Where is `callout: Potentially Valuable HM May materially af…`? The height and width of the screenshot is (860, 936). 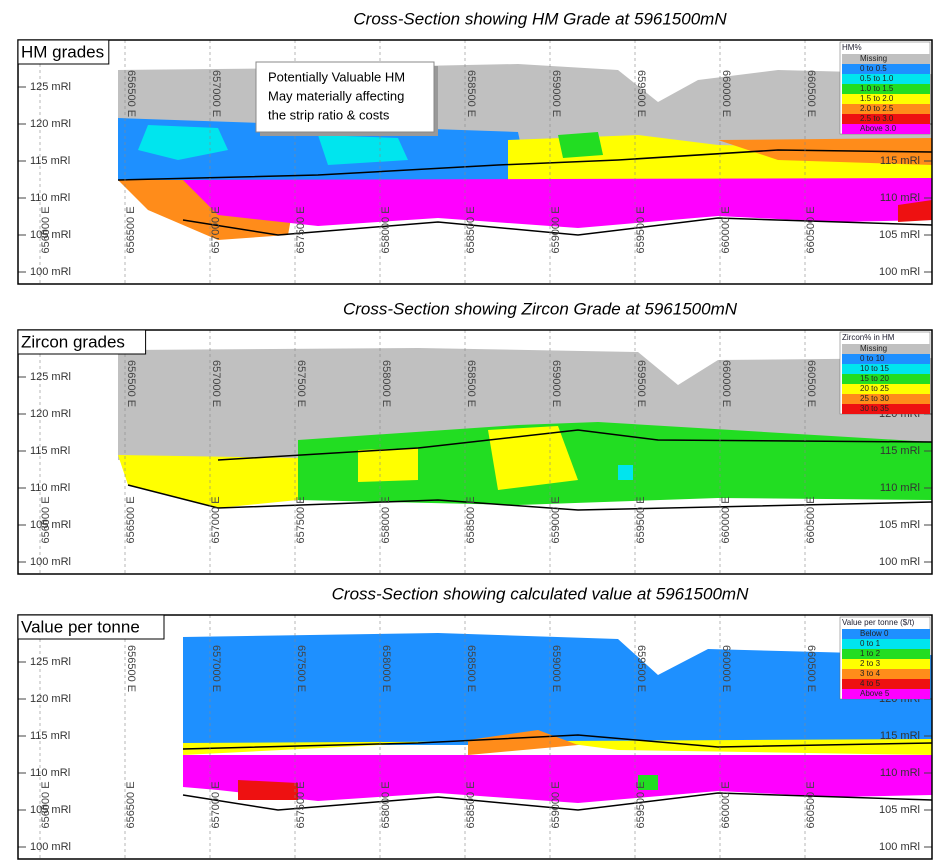
callout: Potentially Valuable HM May materially af… is located at coordinates (346, 98).